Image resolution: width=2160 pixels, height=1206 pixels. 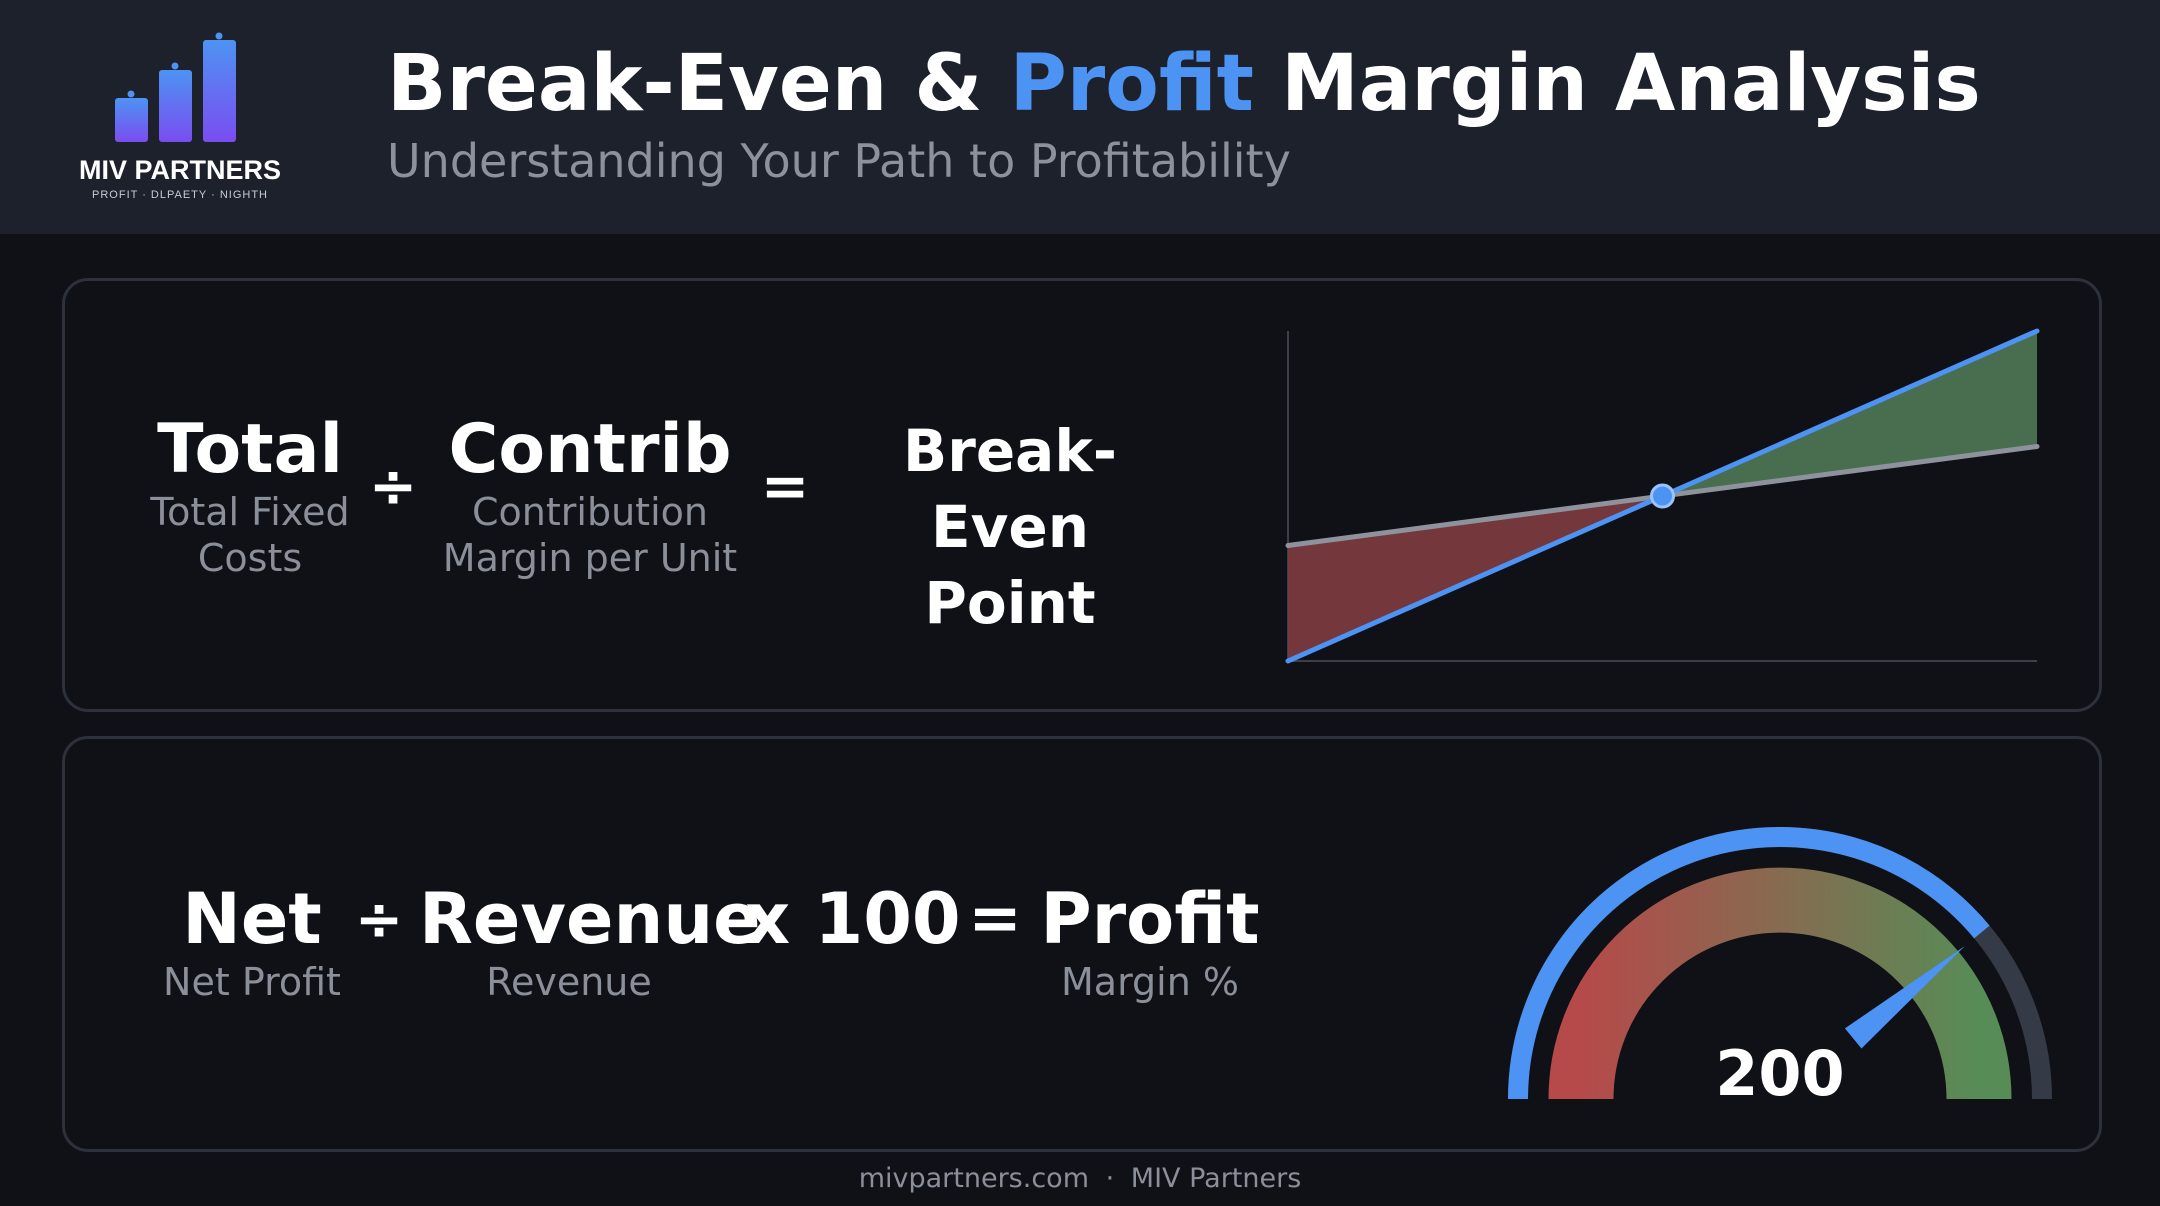 I want to click on profit-margin-gauge: 200, so click(x=1780, y=968).